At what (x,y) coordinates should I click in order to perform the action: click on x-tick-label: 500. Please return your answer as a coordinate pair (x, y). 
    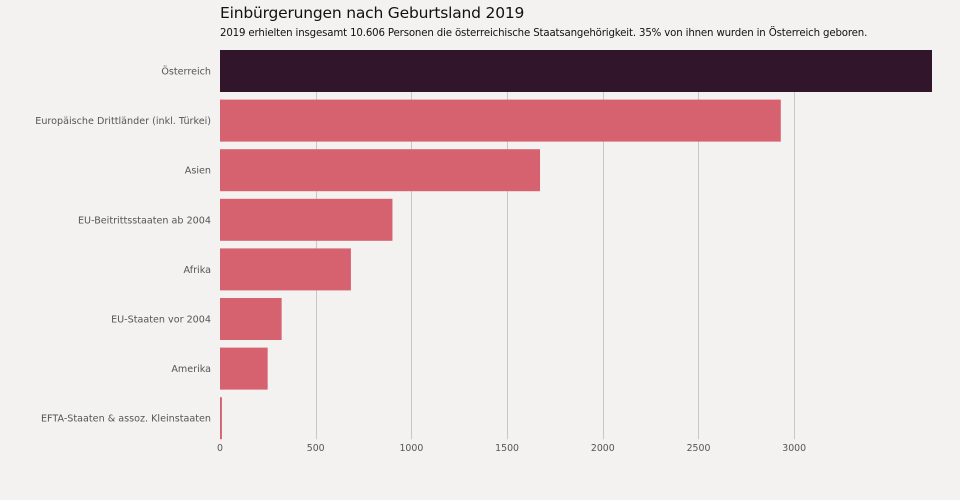
    Looking at the image, I should click on (316, 448).